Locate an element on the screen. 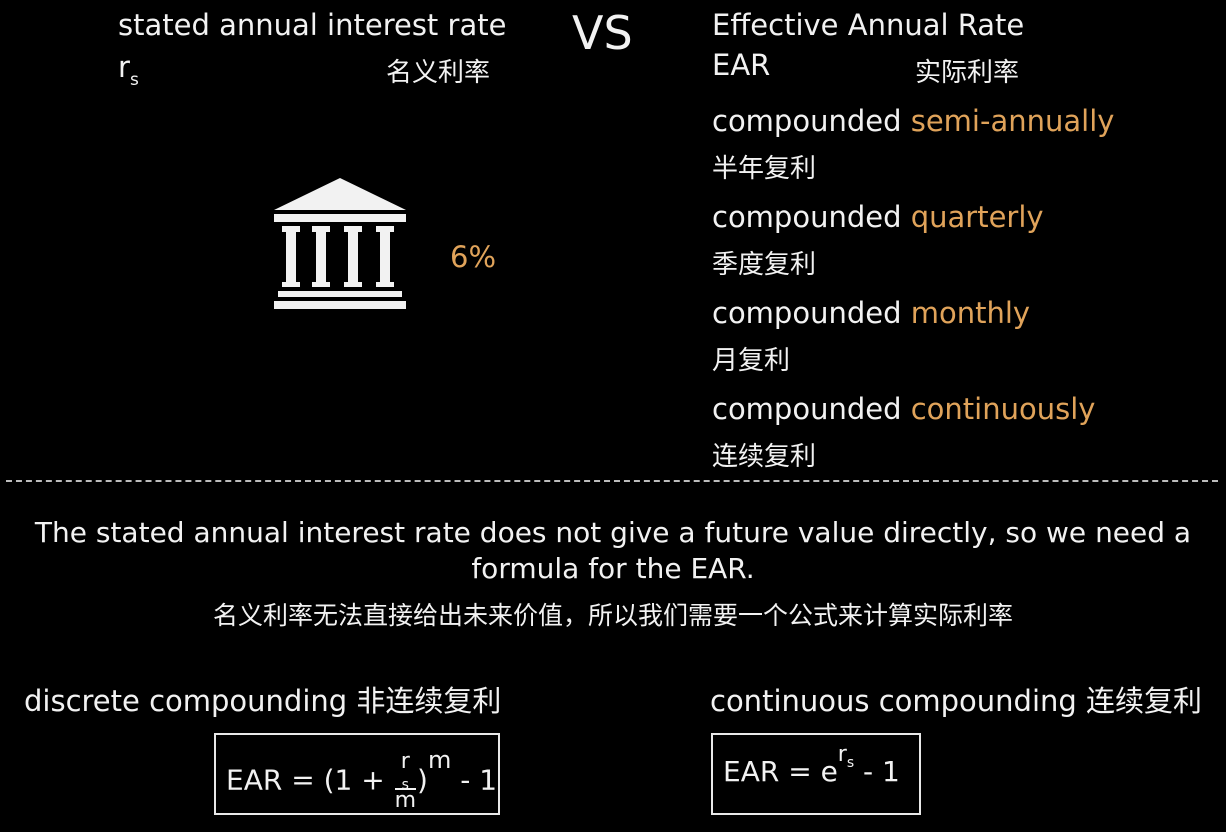 The image size is (1226, 832). rs-symbol: rs is located at coordinates (128, 70).